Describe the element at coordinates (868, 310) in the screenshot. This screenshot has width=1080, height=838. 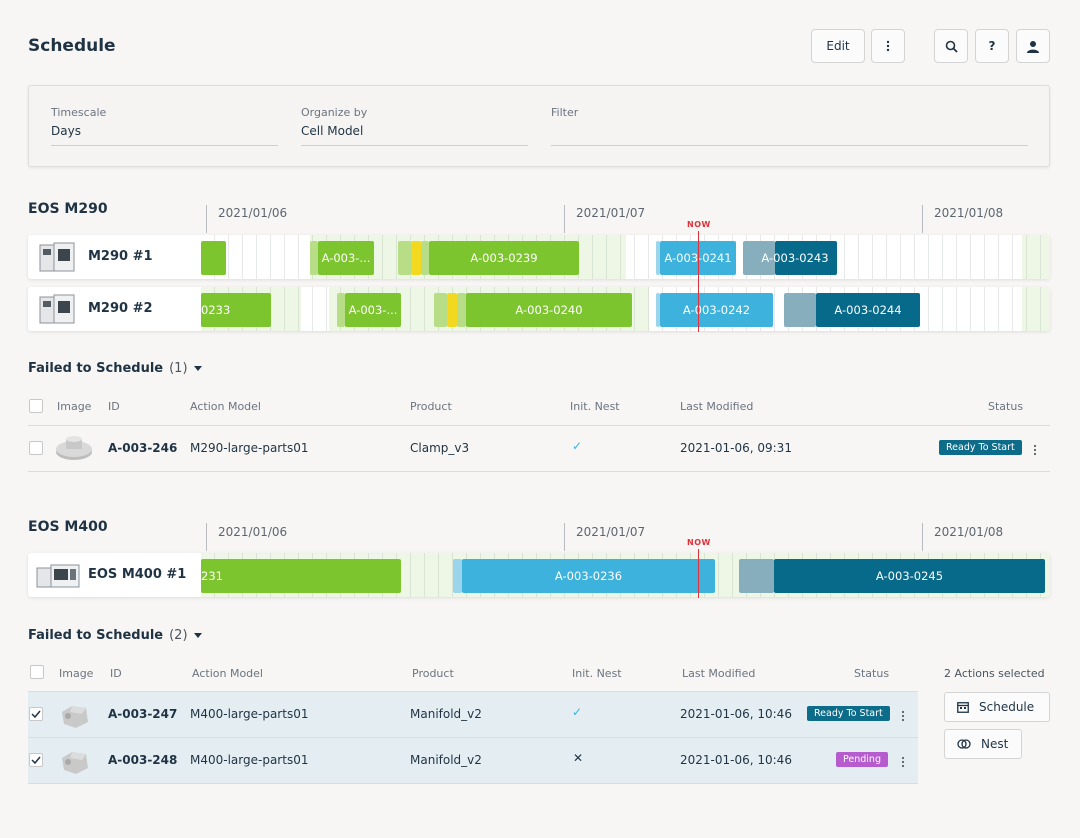
I see `job-bar: A-003-0244` at that location.